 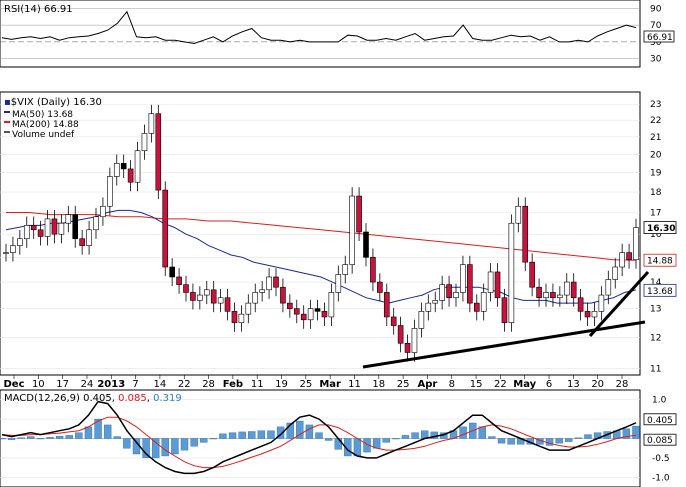 I want to click on macd-signal-line, so click(x=319, y=442).